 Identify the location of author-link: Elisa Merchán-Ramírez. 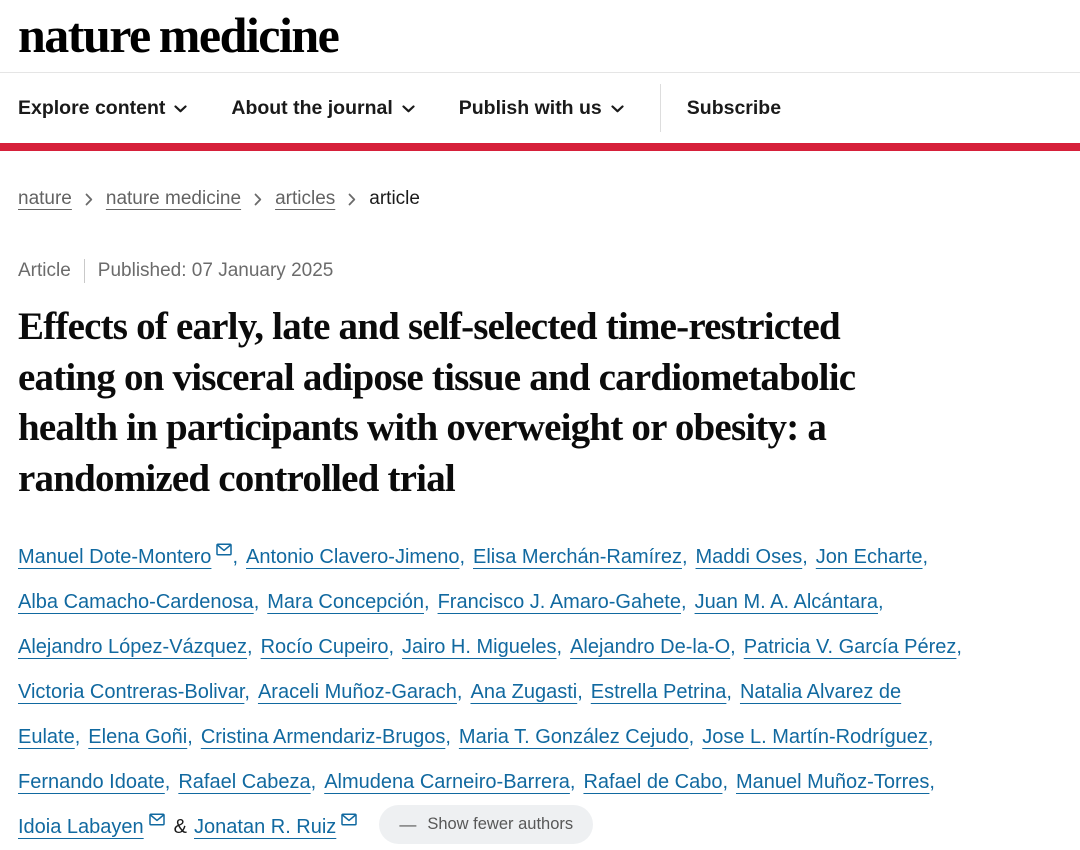
(577, 557).